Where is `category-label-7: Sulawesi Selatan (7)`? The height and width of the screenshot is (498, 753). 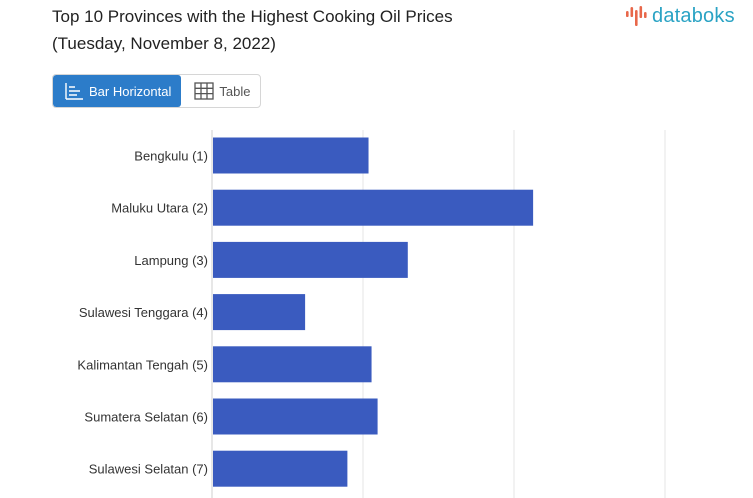
category-label-7: Sulawesi Selatan (7) is located at coordinates (148, 469).